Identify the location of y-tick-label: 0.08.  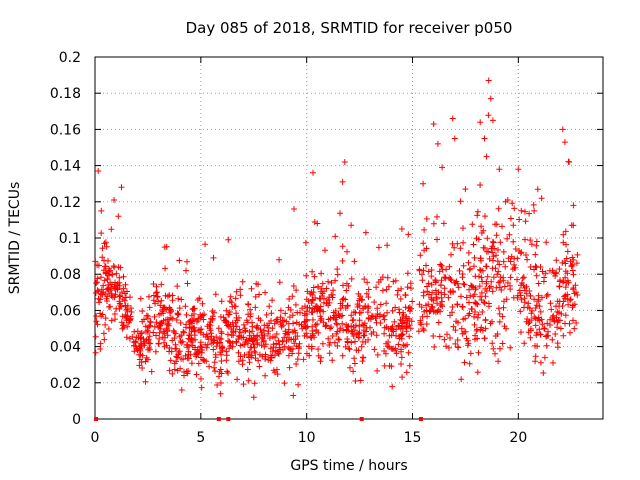
(65, 275).